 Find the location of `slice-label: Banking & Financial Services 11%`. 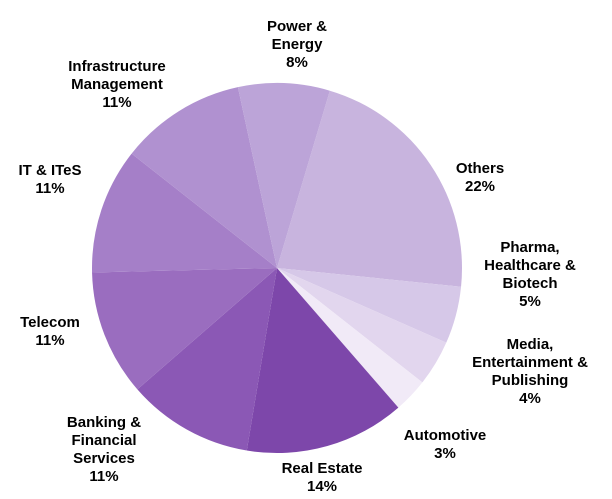

slice-label: Banking & Financial Services 11% is located at coordinates (104, 450).